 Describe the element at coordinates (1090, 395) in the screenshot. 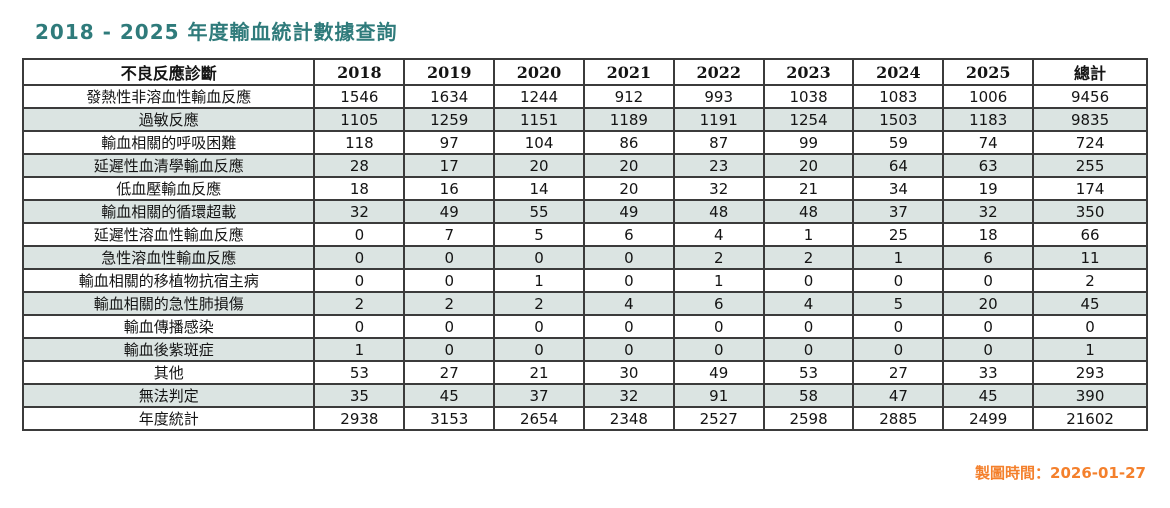

I see `cell-value: 390` at that location.